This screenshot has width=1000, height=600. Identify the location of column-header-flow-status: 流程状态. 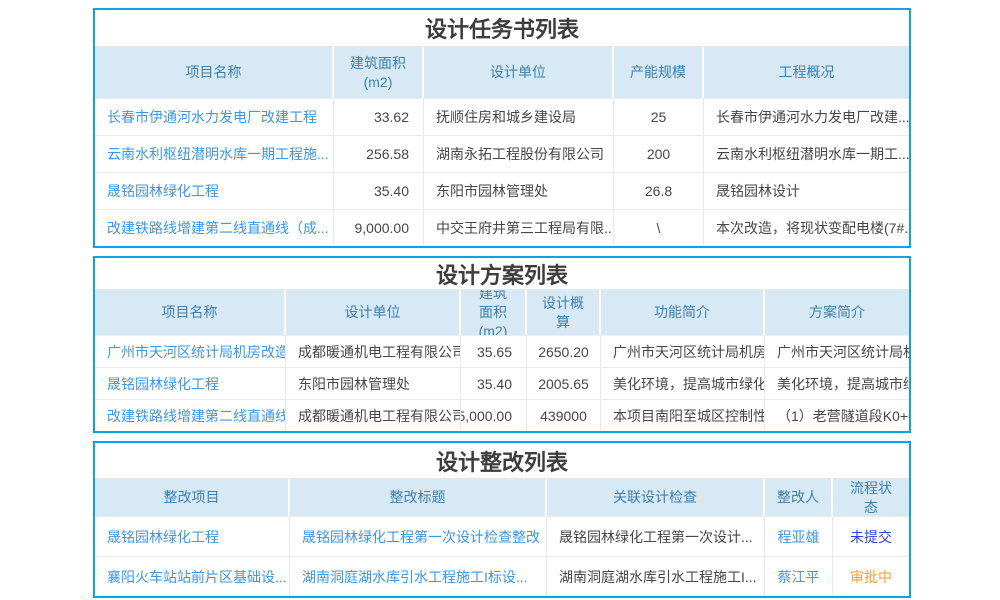
(871, 497).